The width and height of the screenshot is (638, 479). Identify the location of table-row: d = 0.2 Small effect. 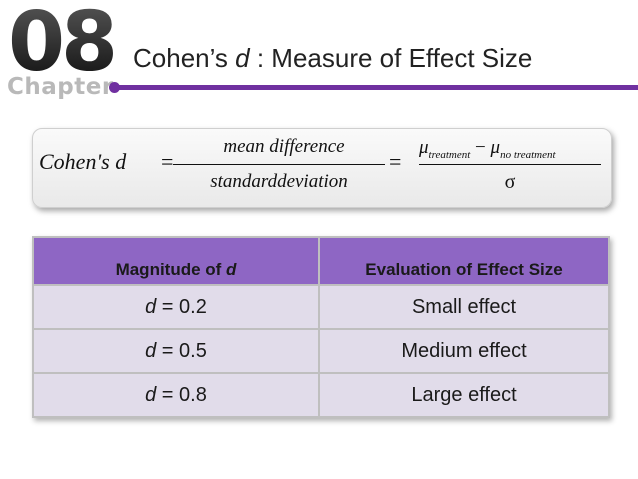
(321, 307).